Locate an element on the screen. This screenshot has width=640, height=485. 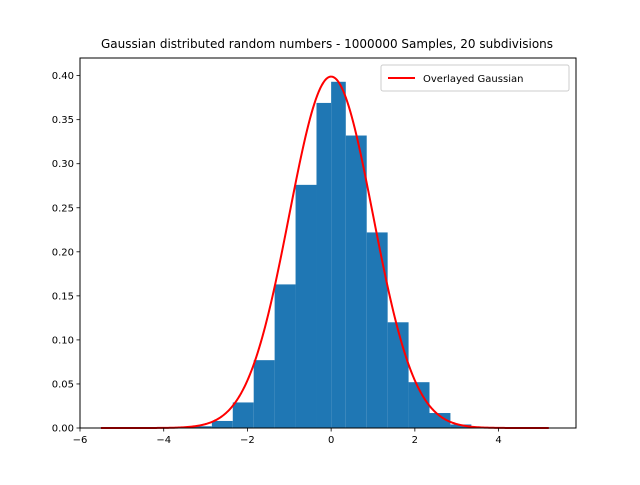
legend-label: Overlayed Gaussian is located at coordinates (473, 79).